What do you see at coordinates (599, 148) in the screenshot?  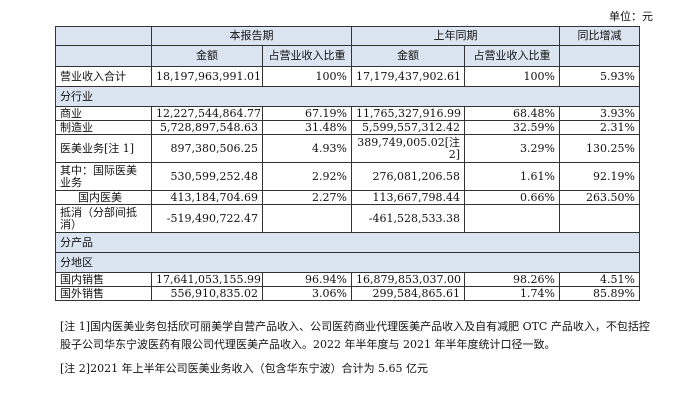 I see `yoy-change: 130.25%` at bounding box center [599, 148].